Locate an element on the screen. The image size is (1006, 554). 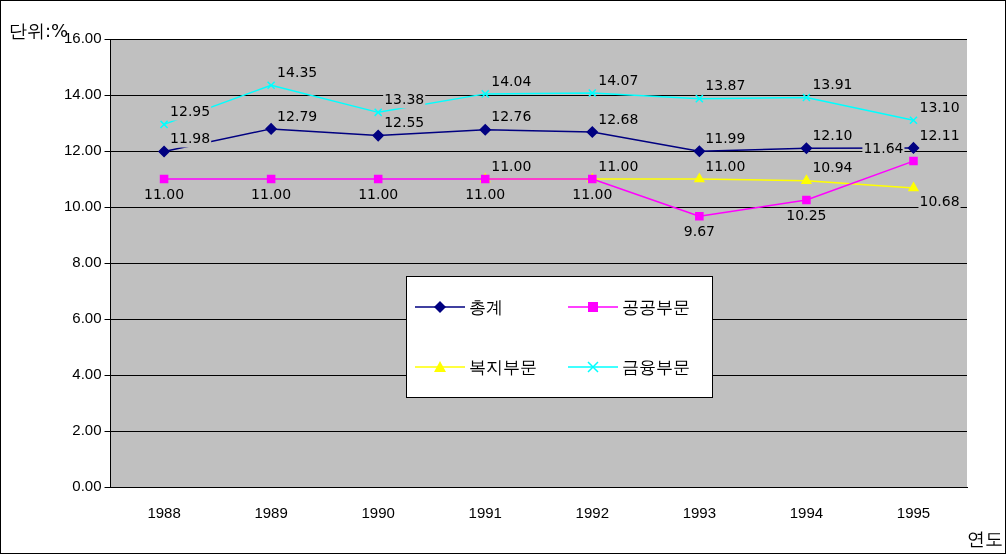
y-tick-label: 10.00 is located at coordinates (82, 206).